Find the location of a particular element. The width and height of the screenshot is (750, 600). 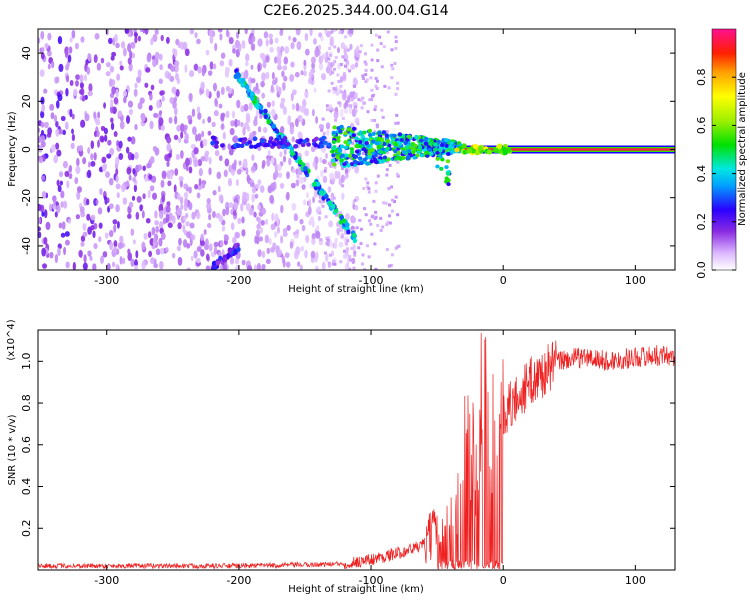

x-tick-label: 0 is located at coordinates (503, 280).